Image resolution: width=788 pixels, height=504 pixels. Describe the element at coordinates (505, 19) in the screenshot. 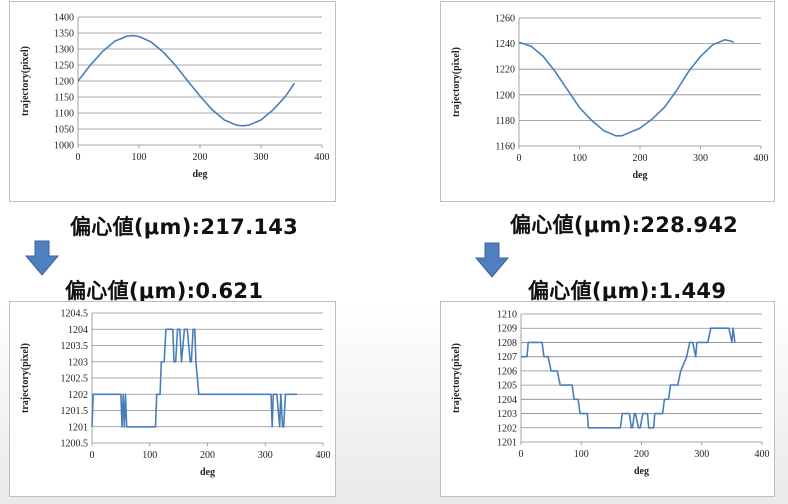

I see `y-tick-label: 1260` at that location.